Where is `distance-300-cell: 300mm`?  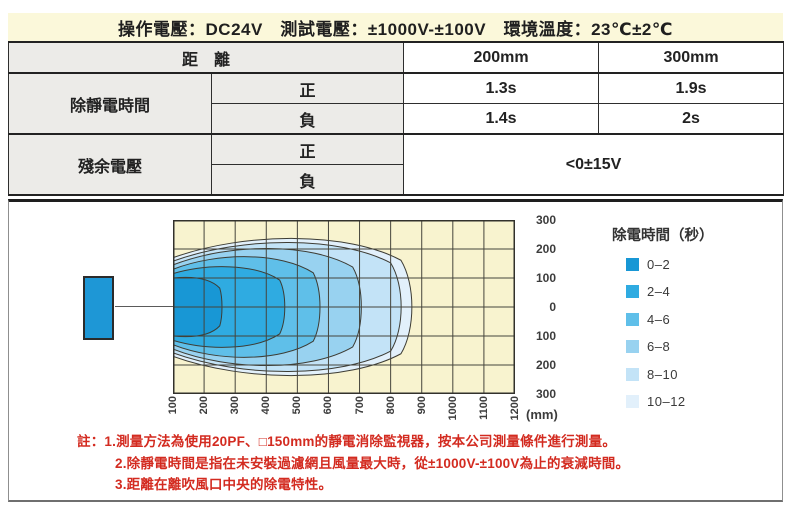
distance-300-cell: 300mm is located at coordinates (691, 57).